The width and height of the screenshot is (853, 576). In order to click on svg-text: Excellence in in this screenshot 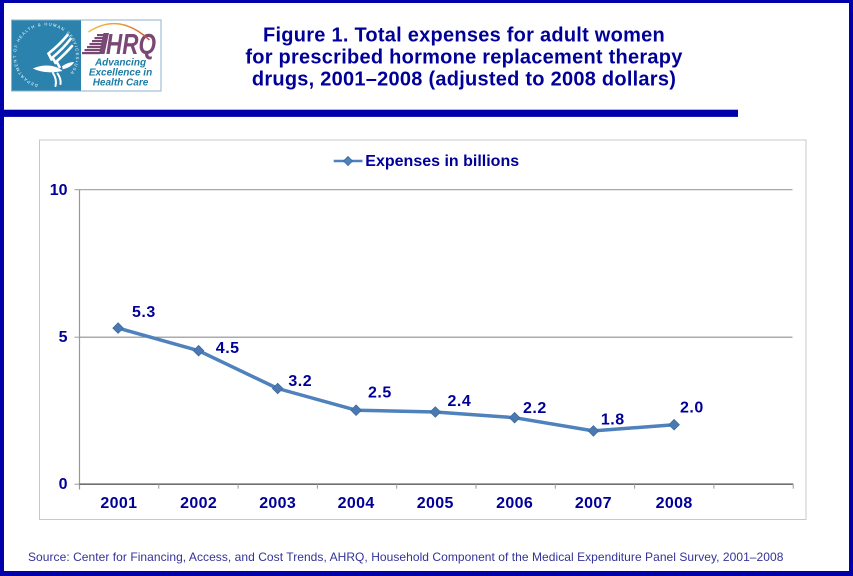, I will do `click(120, 73)`.